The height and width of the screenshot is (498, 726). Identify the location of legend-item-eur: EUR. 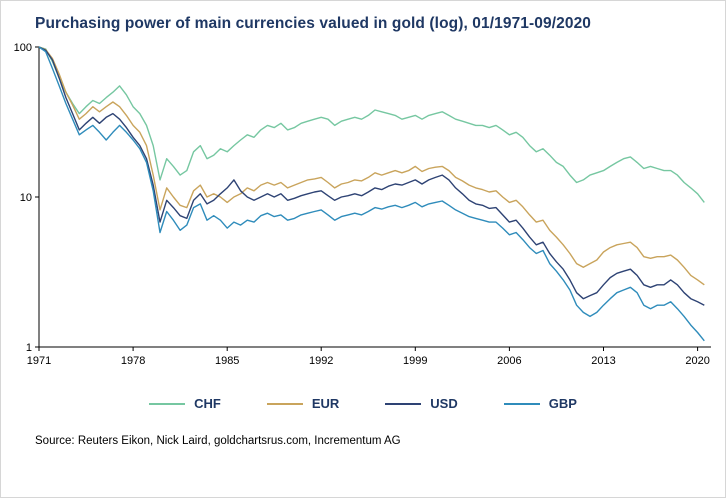
(303, 403).